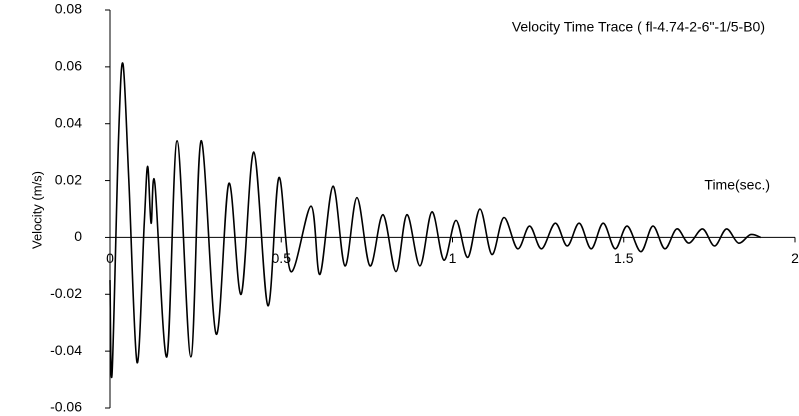 The width and height of the screenshot is (799, 416). What do you see at coordinates (66, 407) in the screenshot?
I see `y-tick-label: -0.06` at bounding box center [66, 407].